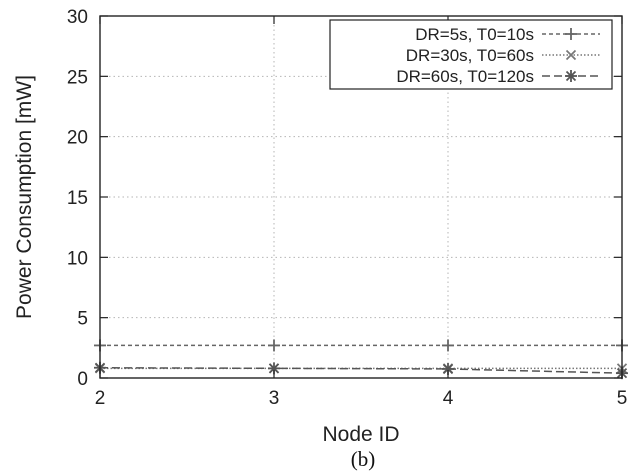  What do you see at coordinates (361, 359) in the screenshot?
I see `series-group` at bounding box center [361, 359].